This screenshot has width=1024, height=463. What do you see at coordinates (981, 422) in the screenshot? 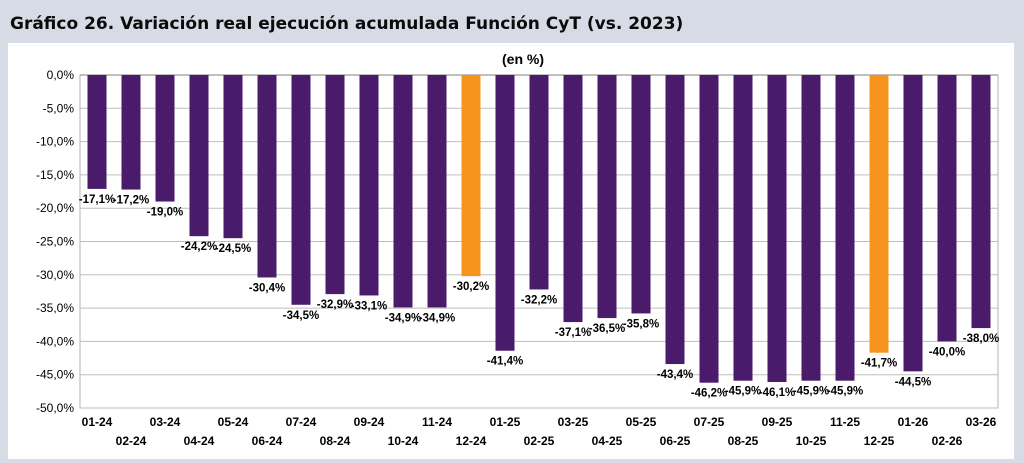
I see `x-tick-label: 03-26` at bounding box center [981, 422].